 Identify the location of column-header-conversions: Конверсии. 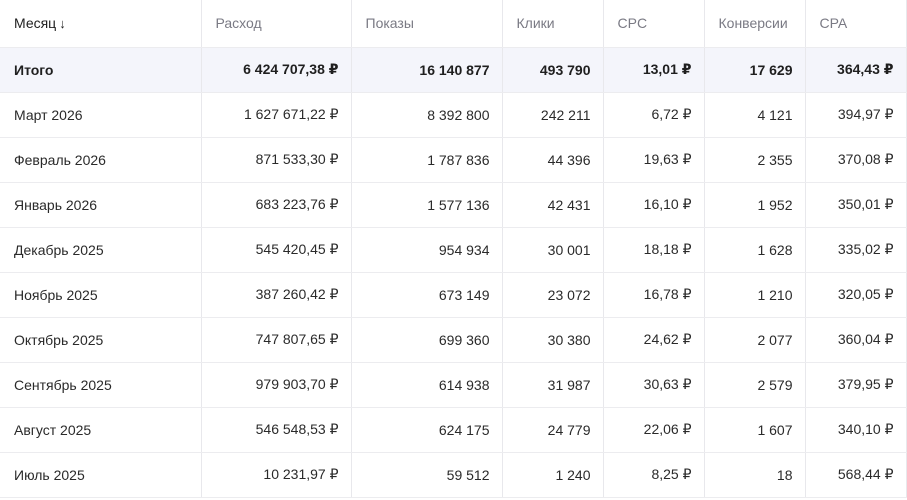
(755, 24).